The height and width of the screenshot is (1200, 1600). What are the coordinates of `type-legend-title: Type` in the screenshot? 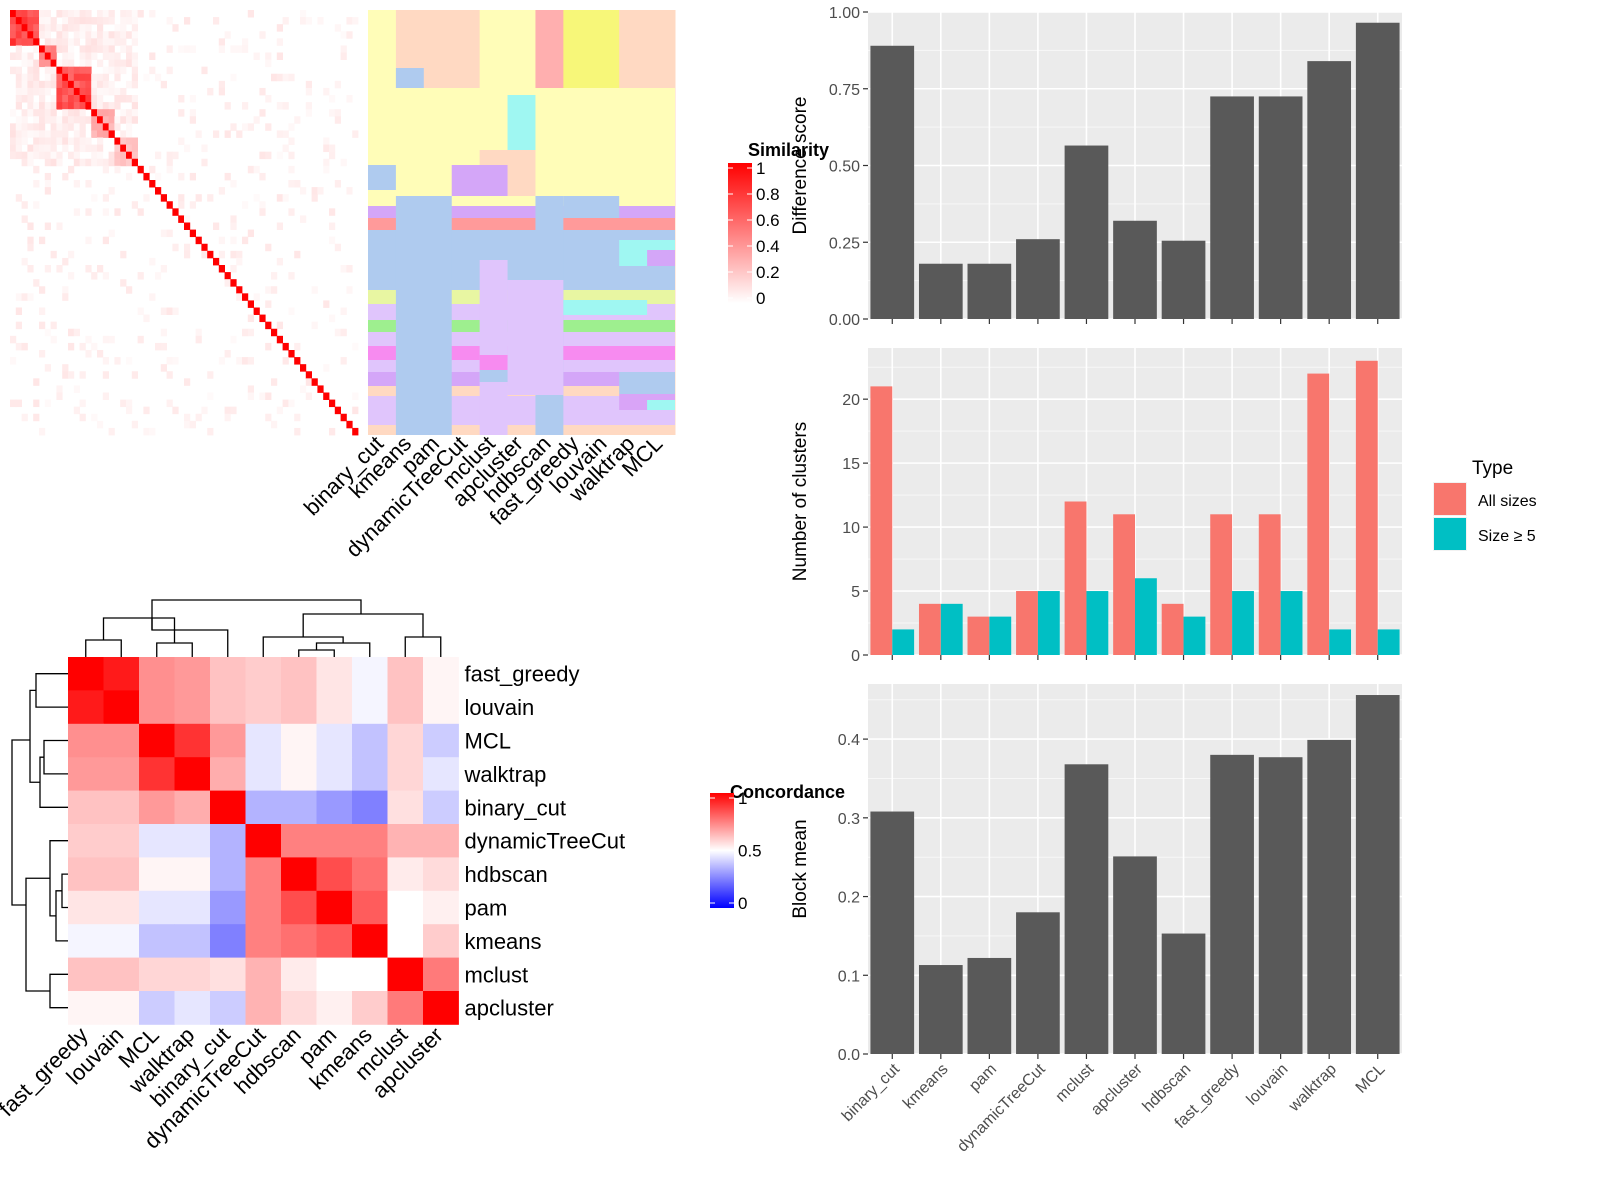 It's located at (1492, 468).